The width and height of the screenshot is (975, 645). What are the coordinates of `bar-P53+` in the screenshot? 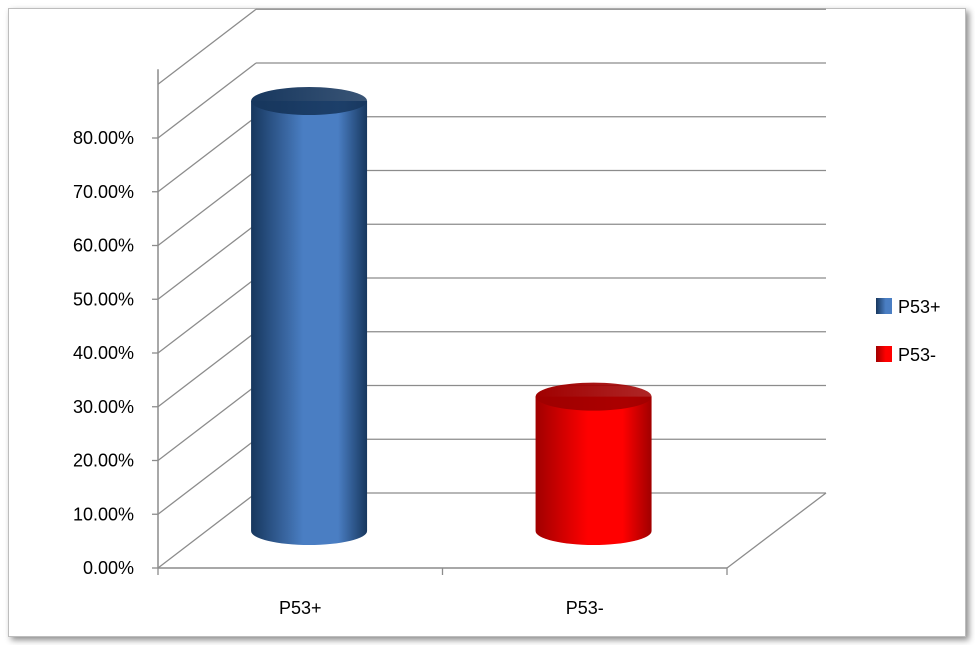 It's located at (309, 316).